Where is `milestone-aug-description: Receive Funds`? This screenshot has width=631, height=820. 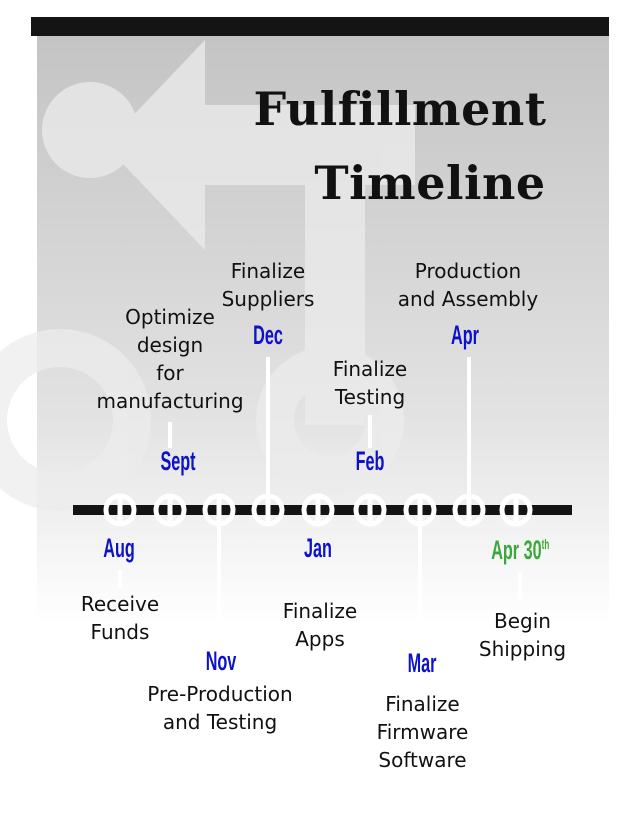
milestone-aug-description: Receive Funds is located at coordinates (120, 618).